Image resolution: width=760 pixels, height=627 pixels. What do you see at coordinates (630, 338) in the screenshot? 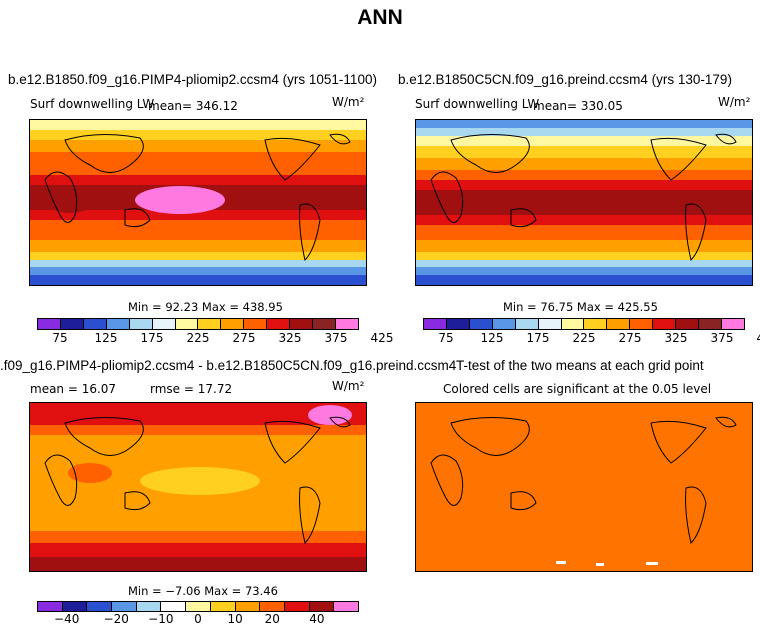
I see `colorbar-abs-right-tick-label: 275` at bounding box center [630, 338].